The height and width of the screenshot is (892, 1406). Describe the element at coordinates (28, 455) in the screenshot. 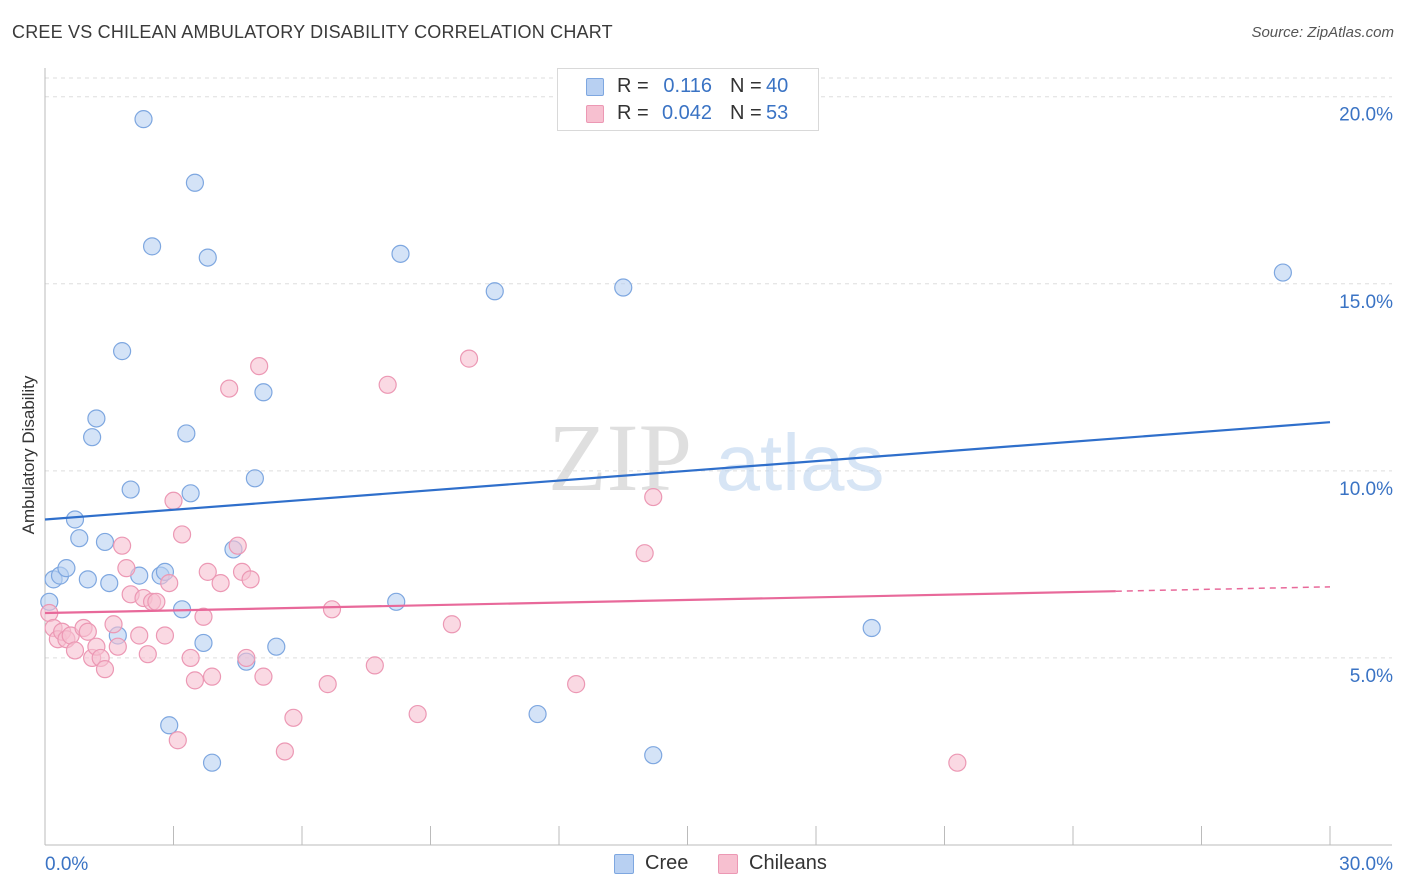

I see `y-axis-label: Ambulatory Disability` at that location.